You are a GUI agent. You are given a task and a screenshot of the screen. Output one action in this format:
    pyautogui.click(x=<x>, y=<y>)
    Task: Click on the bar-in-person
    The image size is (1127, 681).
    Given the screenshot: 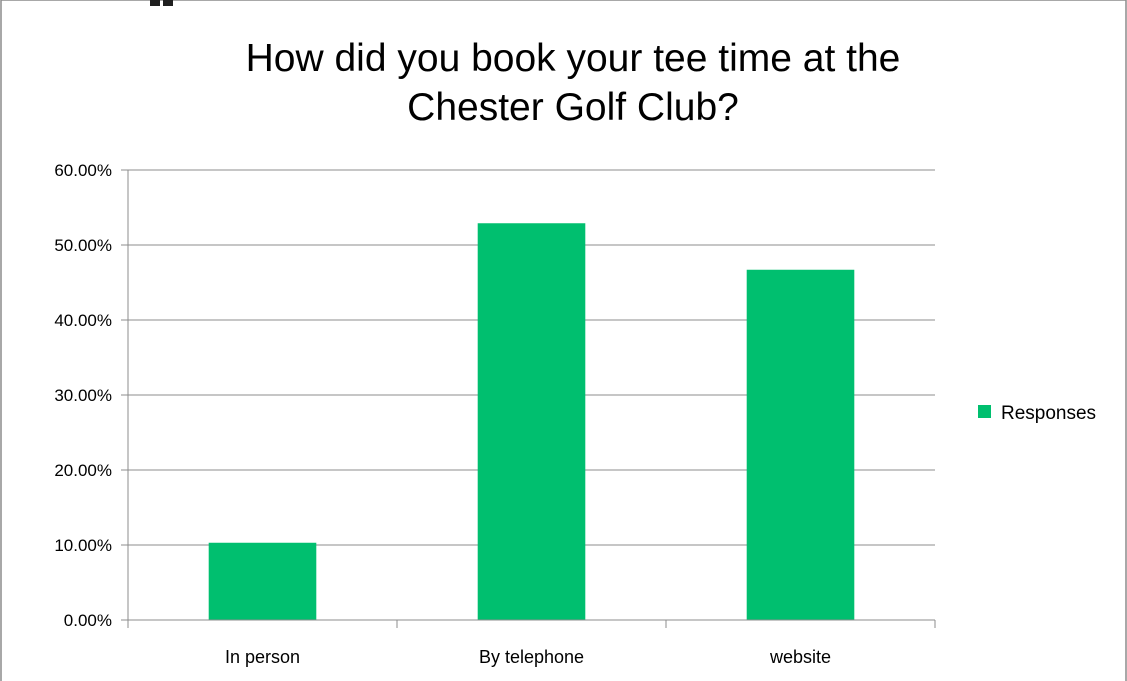 What is the action you would take?
    pyautogui.click(x=262, y=581)
    